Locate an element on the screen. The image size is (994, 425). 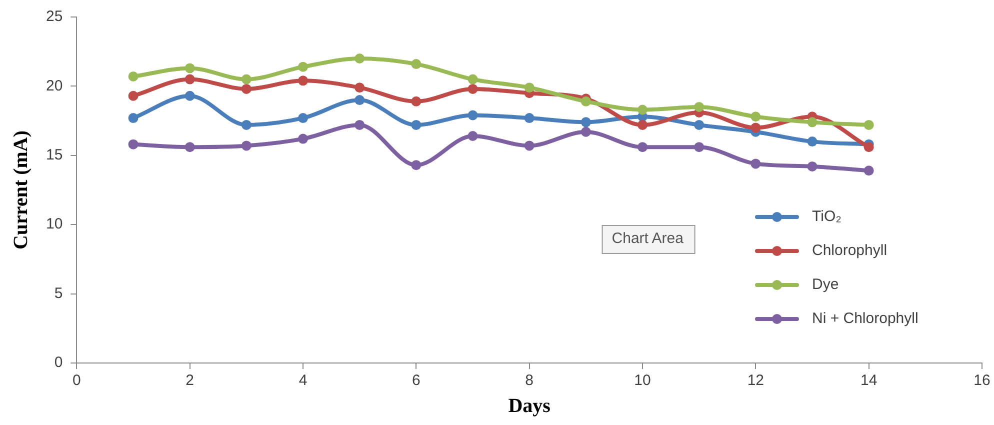
x-tick-label: 2 is located at coordinates (190, 381).